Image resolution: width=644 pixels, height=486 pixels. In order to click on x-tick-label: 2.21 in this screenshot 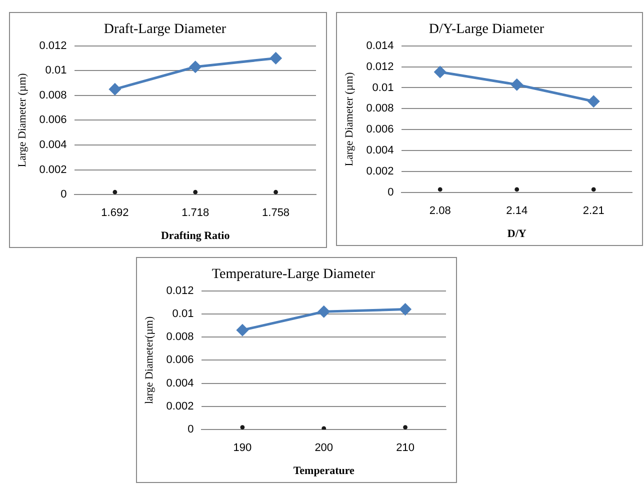, I will do `click(593, 211)`.